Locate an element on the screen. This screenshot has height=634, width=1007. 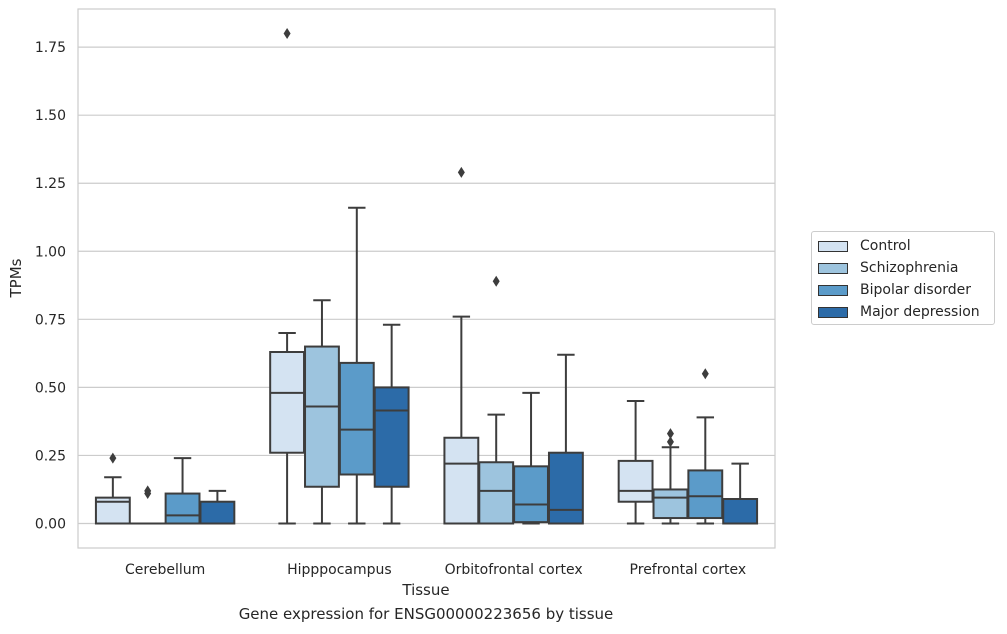
x-axis-label: Tissue is located at coordinates (425, 590).